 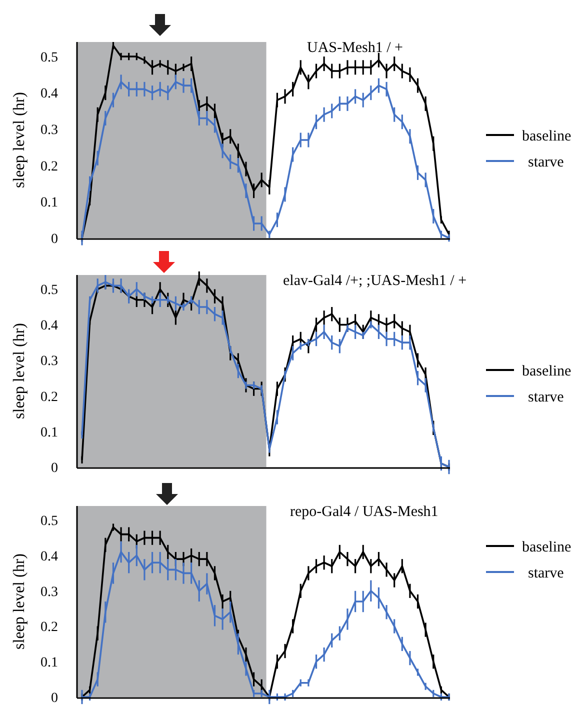 What do you see at coordinates (364, 512) in the screenshot?
I see `chart-title: repo-Gal4 / UAS-Mesh1` at bounding box center [364, 512].